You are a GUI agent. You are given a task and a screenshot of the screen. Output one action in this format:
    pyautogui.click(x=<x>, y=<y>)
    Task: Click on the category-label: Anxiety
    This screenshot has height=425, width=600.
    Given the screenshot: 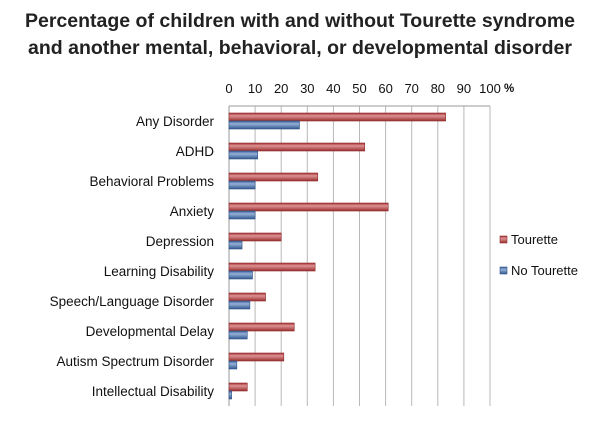 What is the action you would take?
    pyautogui.click(x=192, y=211)
    